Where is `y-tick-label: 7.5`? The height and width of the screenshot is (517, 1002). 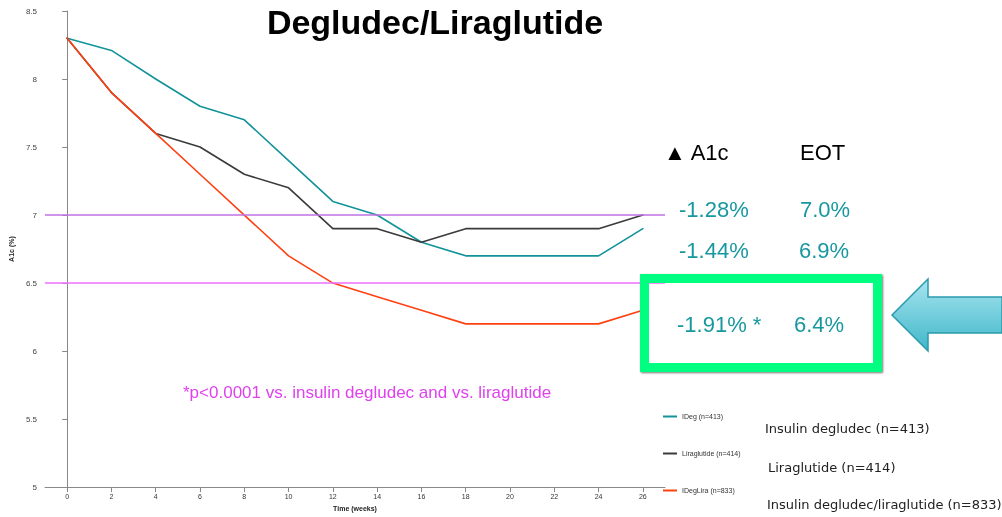
y-tick-label: 7.5 is located at coordinates (31, 147).